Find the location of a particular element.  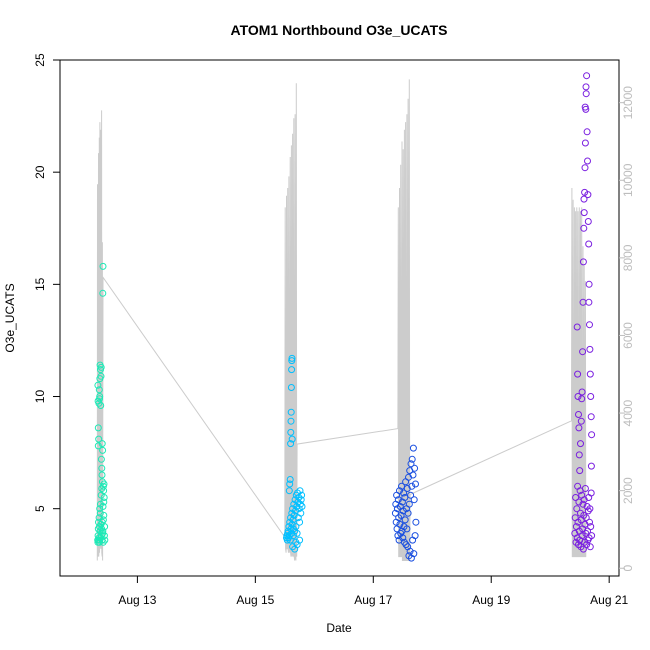

y2-tick-label: 0 is located at coordinates (628, 568).